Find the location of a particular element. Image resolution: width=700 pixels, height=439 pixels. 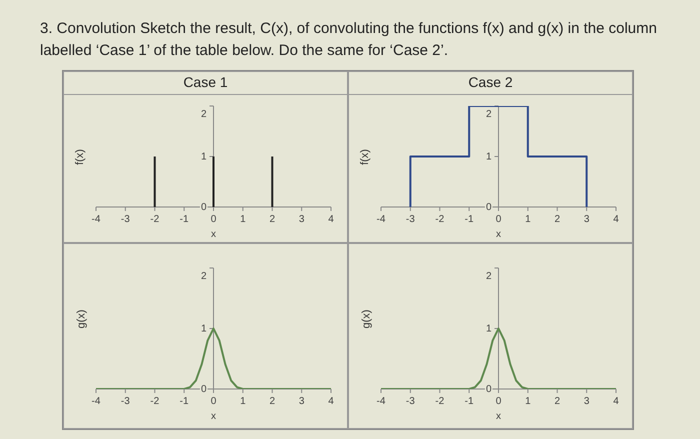

text: 3. Convolution Sketch the result, C(x), of convoluting the functions f(x) and g(x) in the column labelled ‘Case 1’ of the table below. Do the same for ‘Case 2’. is located at coordinates (349, 40).